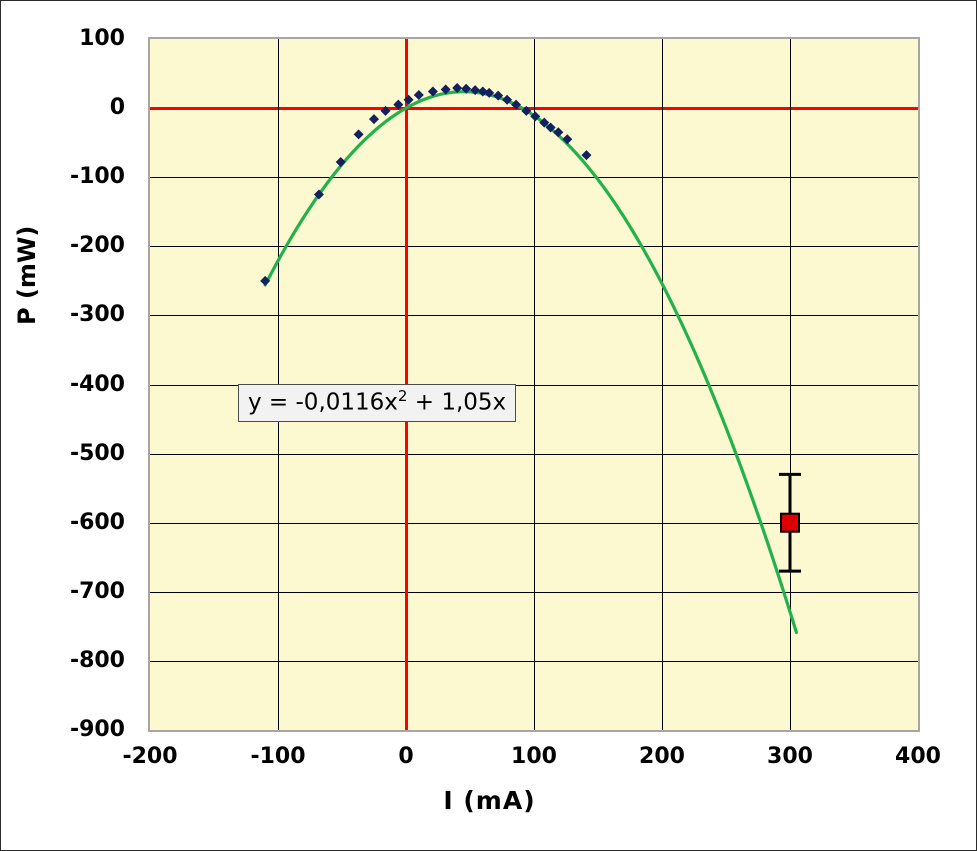 This screenshot has width=977, height=851. Describe the element at coordinates (97, 522) in the screenshot. I see `y-tick-label: -600` at that location.